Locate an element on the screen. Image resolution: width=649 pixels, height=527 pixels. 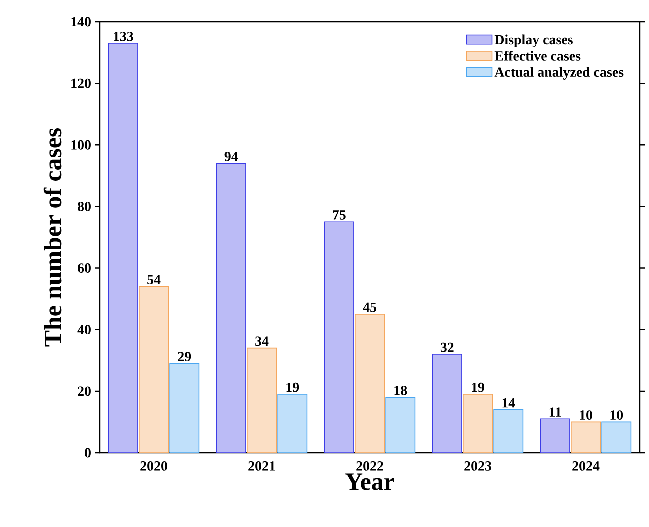
data-label: 11 is located at coordinates (556, 412).